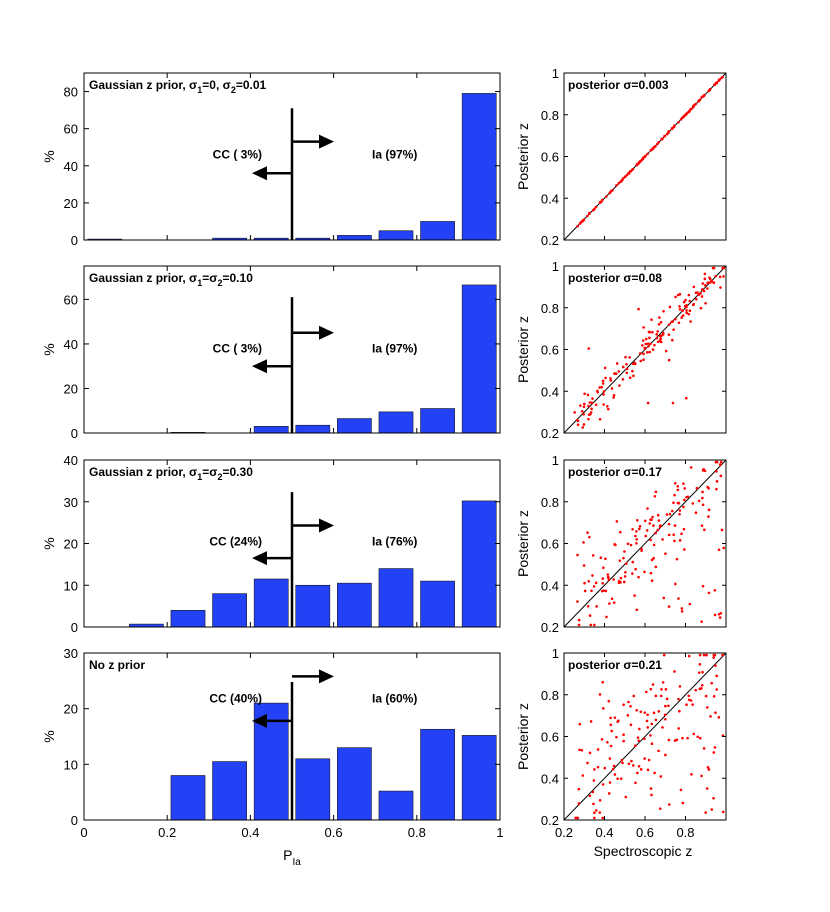  I want to click on x-tick-label: 0.4, so click(604, 832).